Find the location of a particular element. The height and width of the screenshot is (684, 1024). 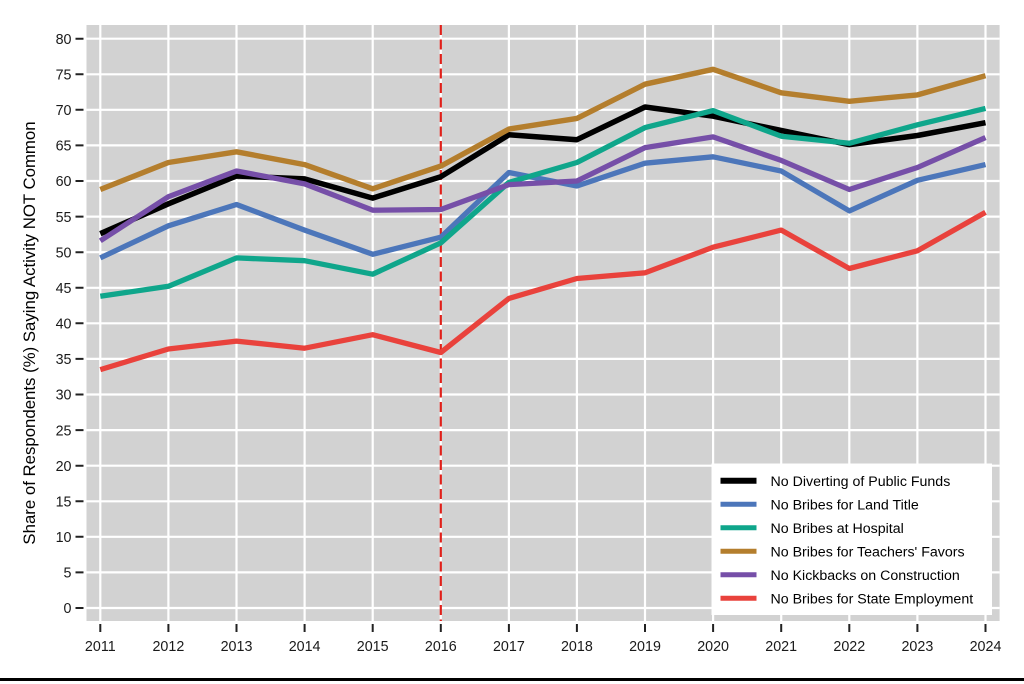

svg-text: 45 is located at coordinates (64, 289).